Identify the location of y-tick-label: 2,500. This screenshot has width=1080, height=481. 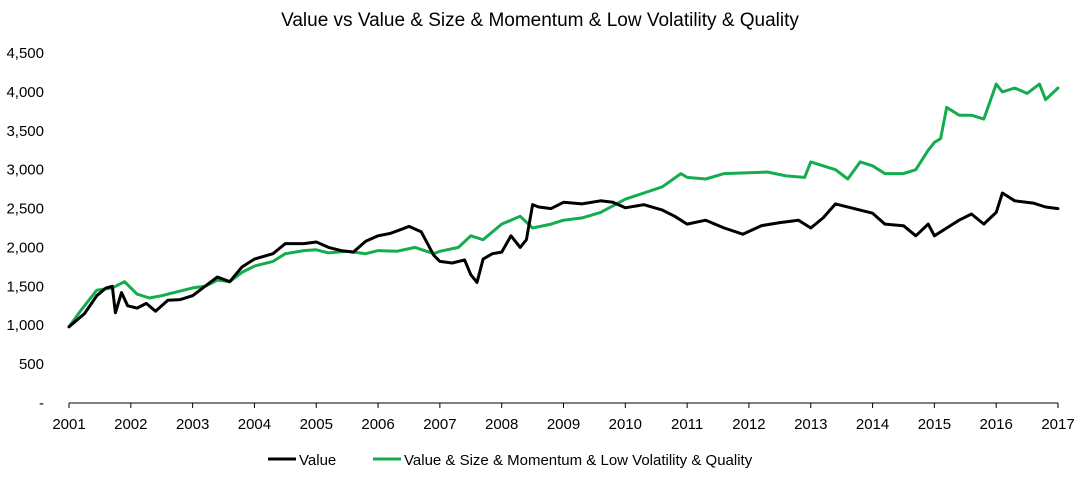
(25, 209).